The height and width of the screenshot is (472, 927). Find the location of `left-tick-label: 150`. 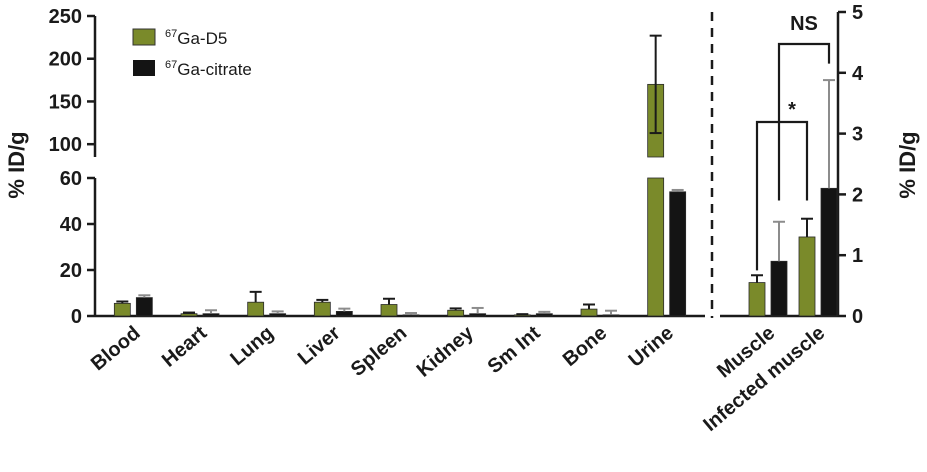

left-tick-label: 150 is located at coordinates (65, 102).